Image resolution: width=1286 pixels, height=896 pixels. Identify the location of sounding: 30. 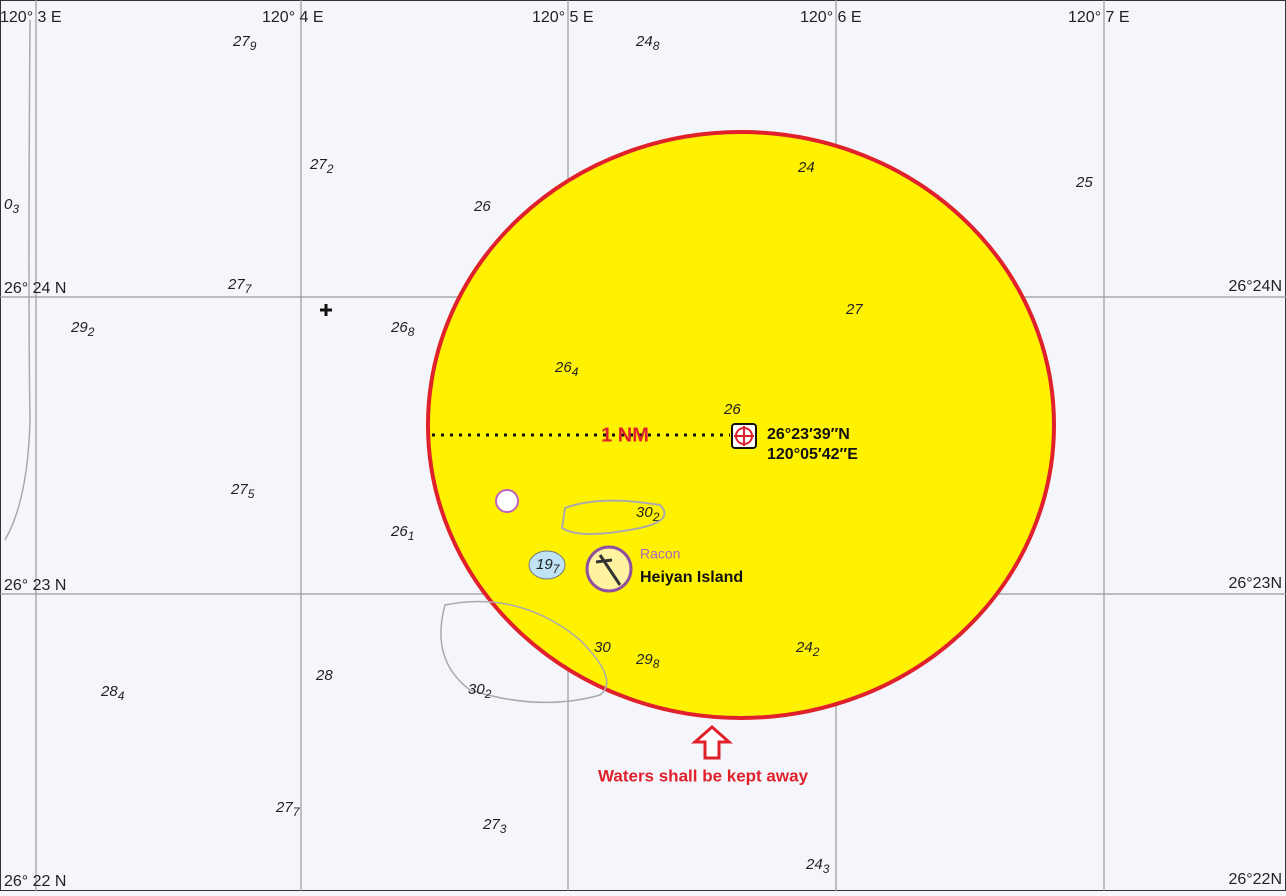
(602, 647).